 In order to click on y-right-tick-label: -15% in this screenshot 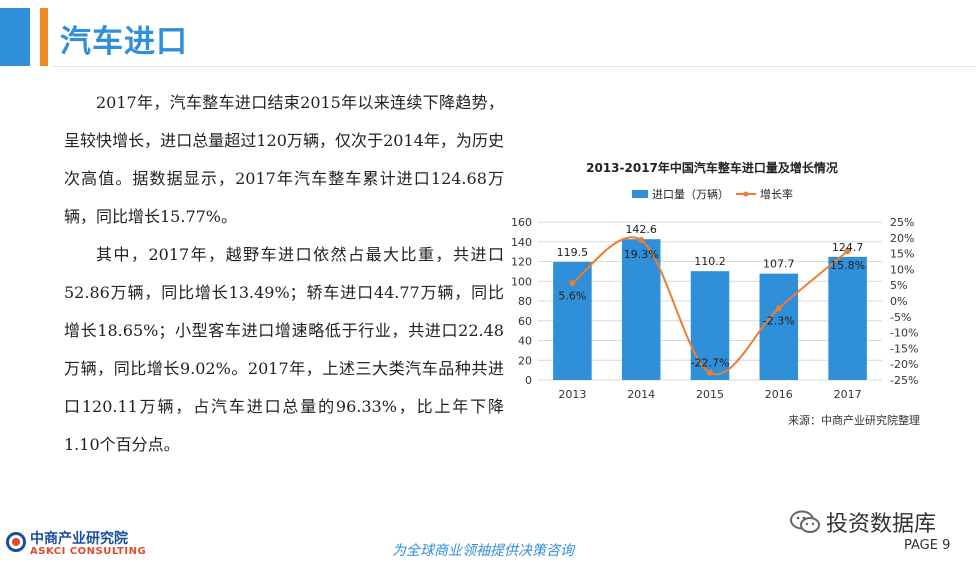, I will do `click(904, 348)`.